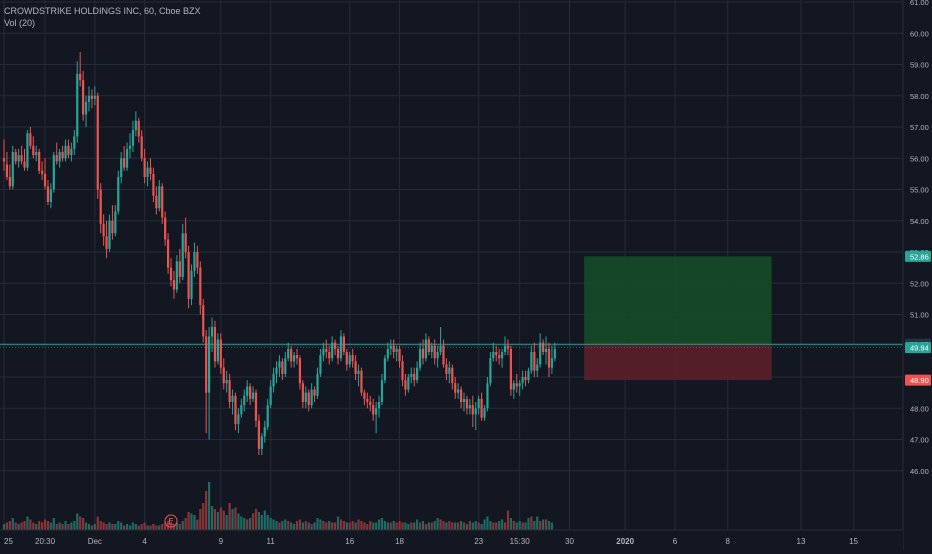  I want to click on volume-indicator-label: Vol (20), so click(20, 23).